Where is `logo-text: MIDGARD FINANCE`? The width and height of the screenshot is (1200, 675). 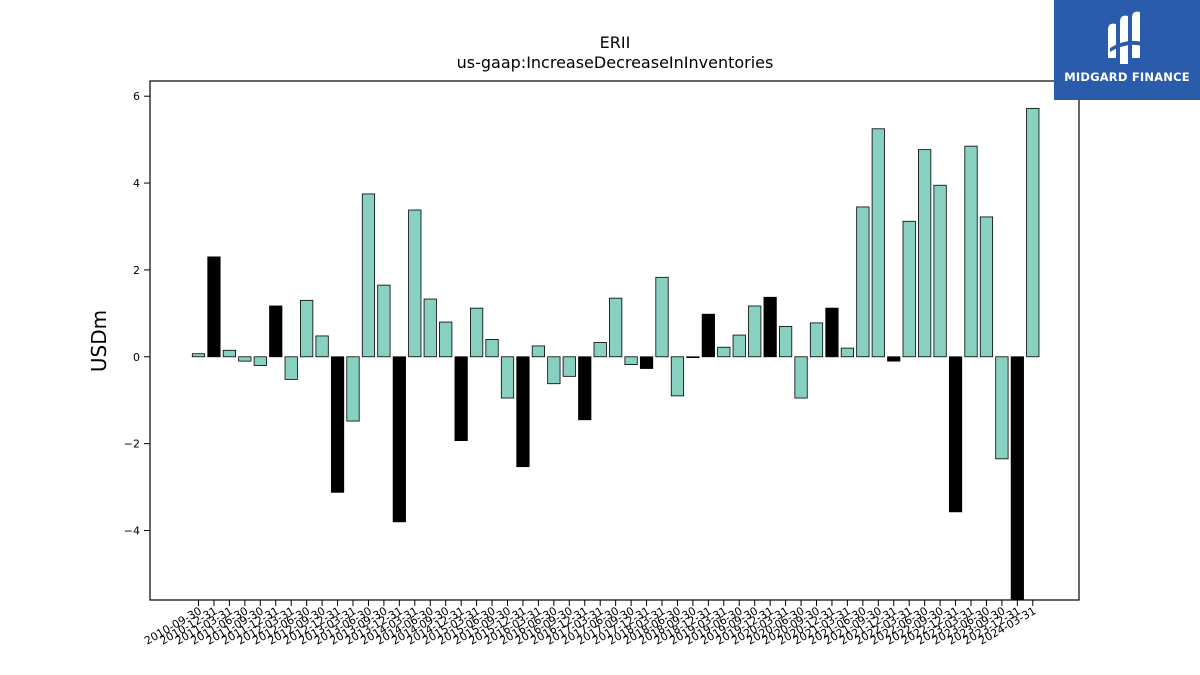
logo-text: MIDGARD FINANCE is located at coordinates (1127, 77).